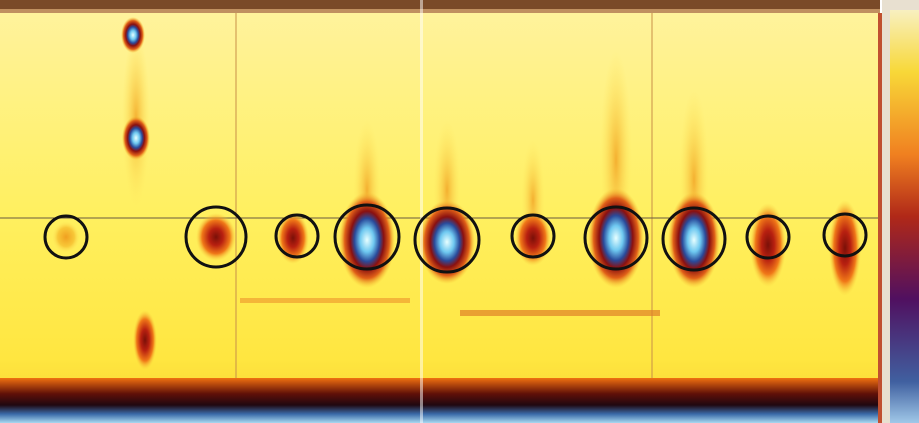  What do you see at coordinates (880, 218) in the screenshot?
I see `frame-edge` at bounding box center [880, 218].